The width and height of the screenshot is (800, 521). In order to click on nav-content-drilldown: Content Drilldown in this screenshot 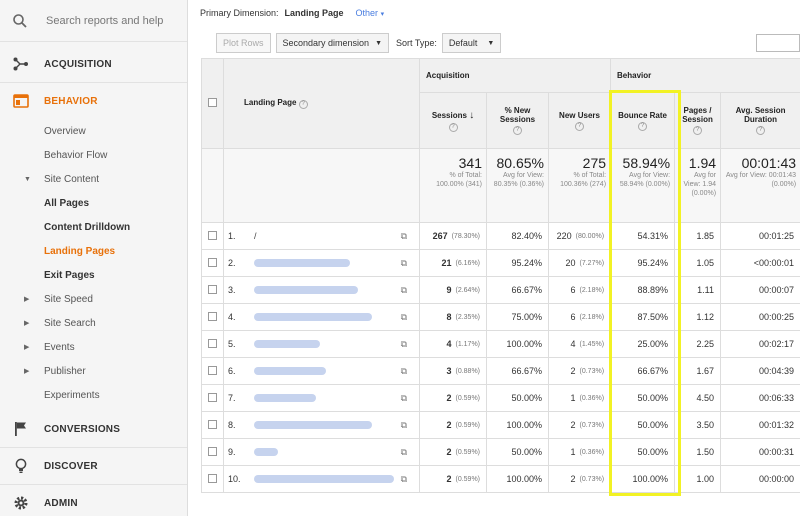, I will do `click(93, 227)`.